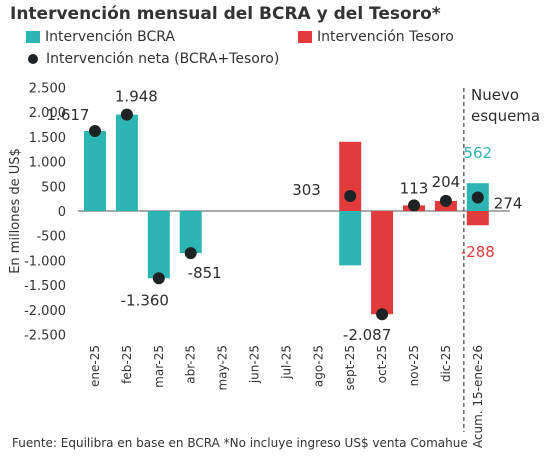 This screenshot has width=557, height=459. What do you see at coordinates (367, 335) in the screenshot?
I see `data-label-oct-25: -2.087` at bounding box center [367, 335].